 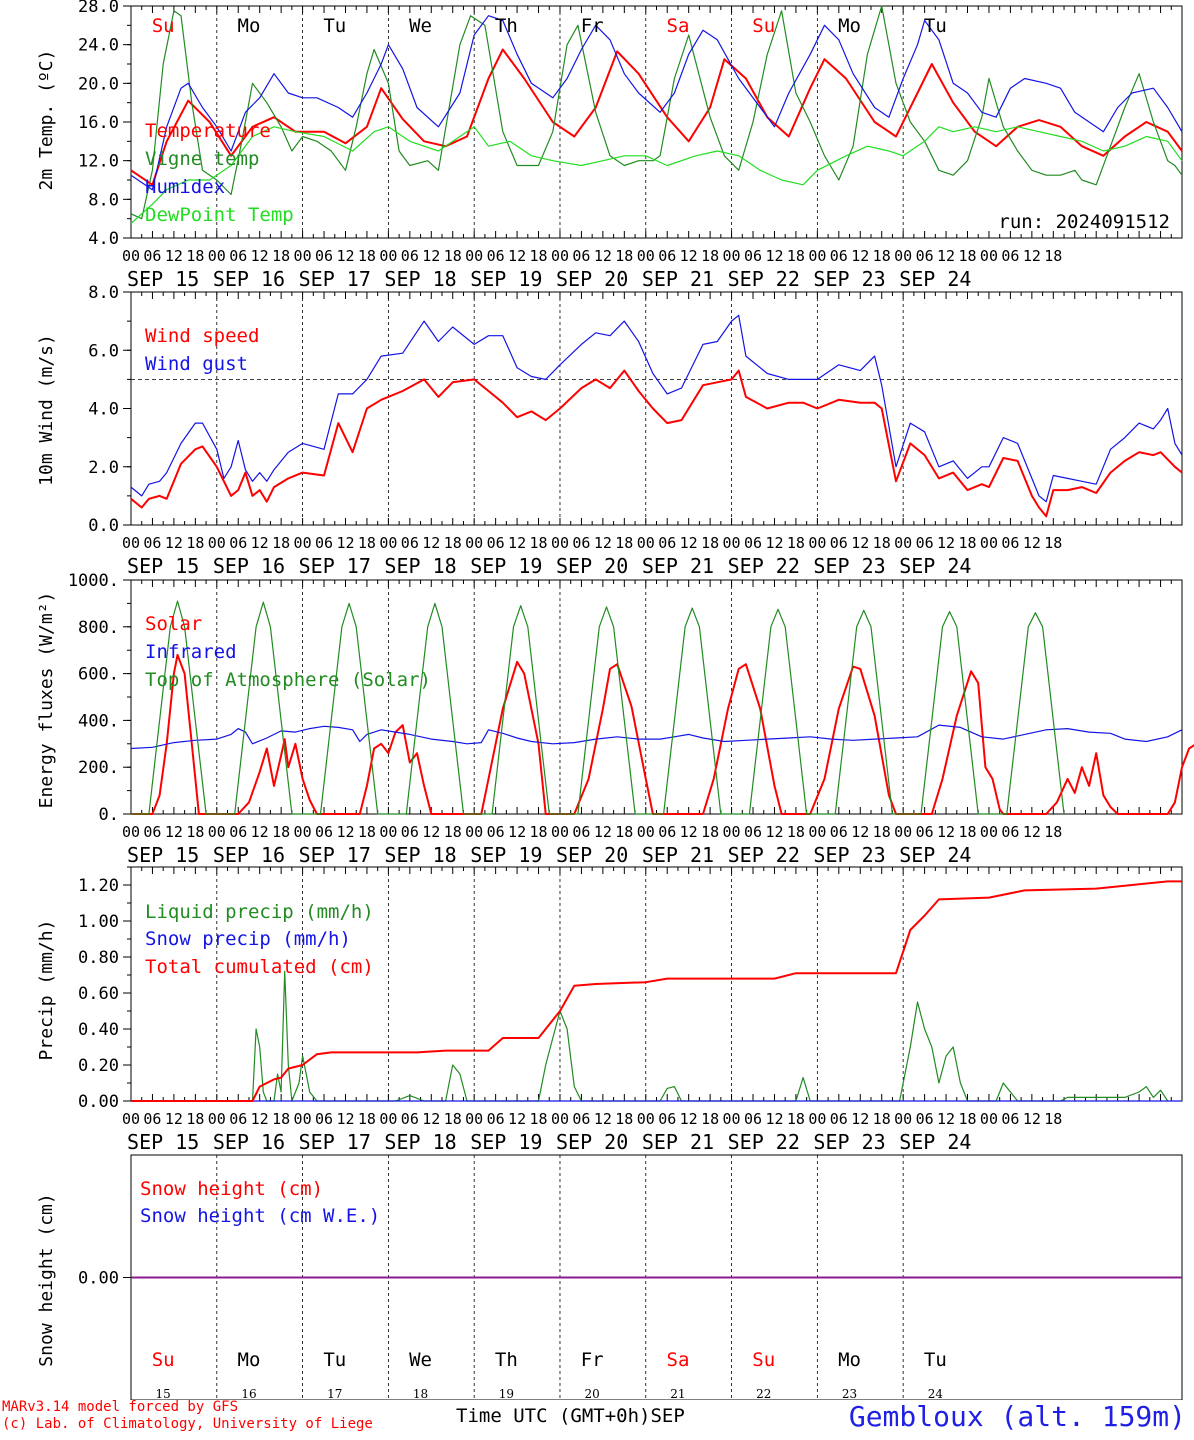 What do you see at coordinates (334, 1360) in the screenshot?
I see `day-abbrev-bottom: Tu` at bounding box center [334, 1360].